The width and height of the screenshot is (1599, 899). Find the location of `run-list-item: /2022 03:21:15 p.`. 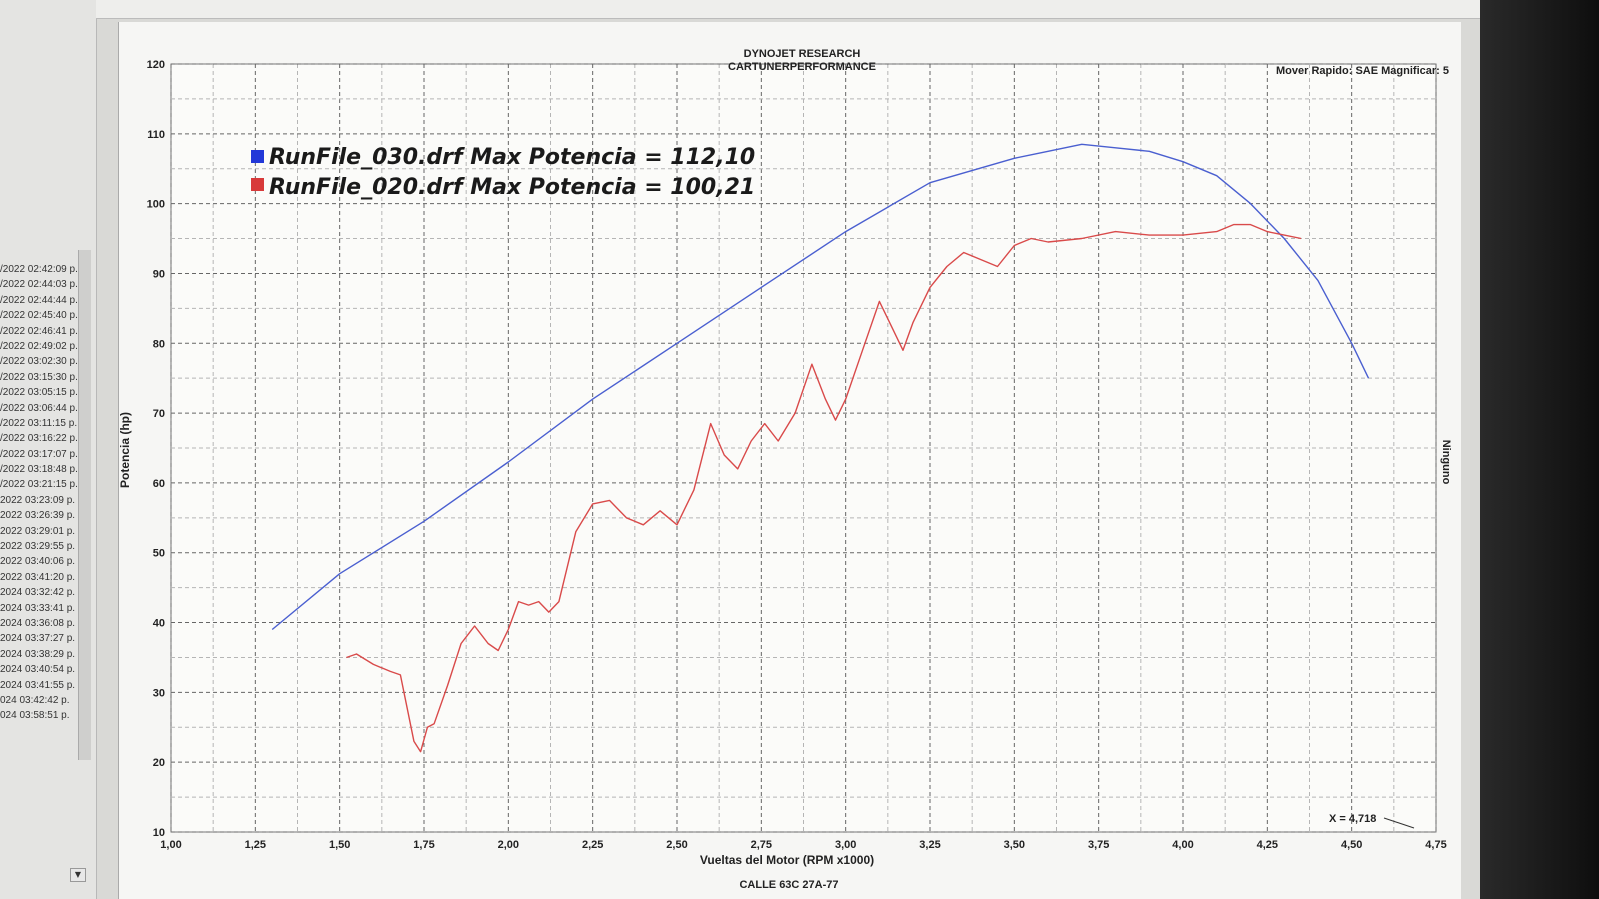

run-list-item: /2022 03:21:15 p. is located at coordinates (39, 485).